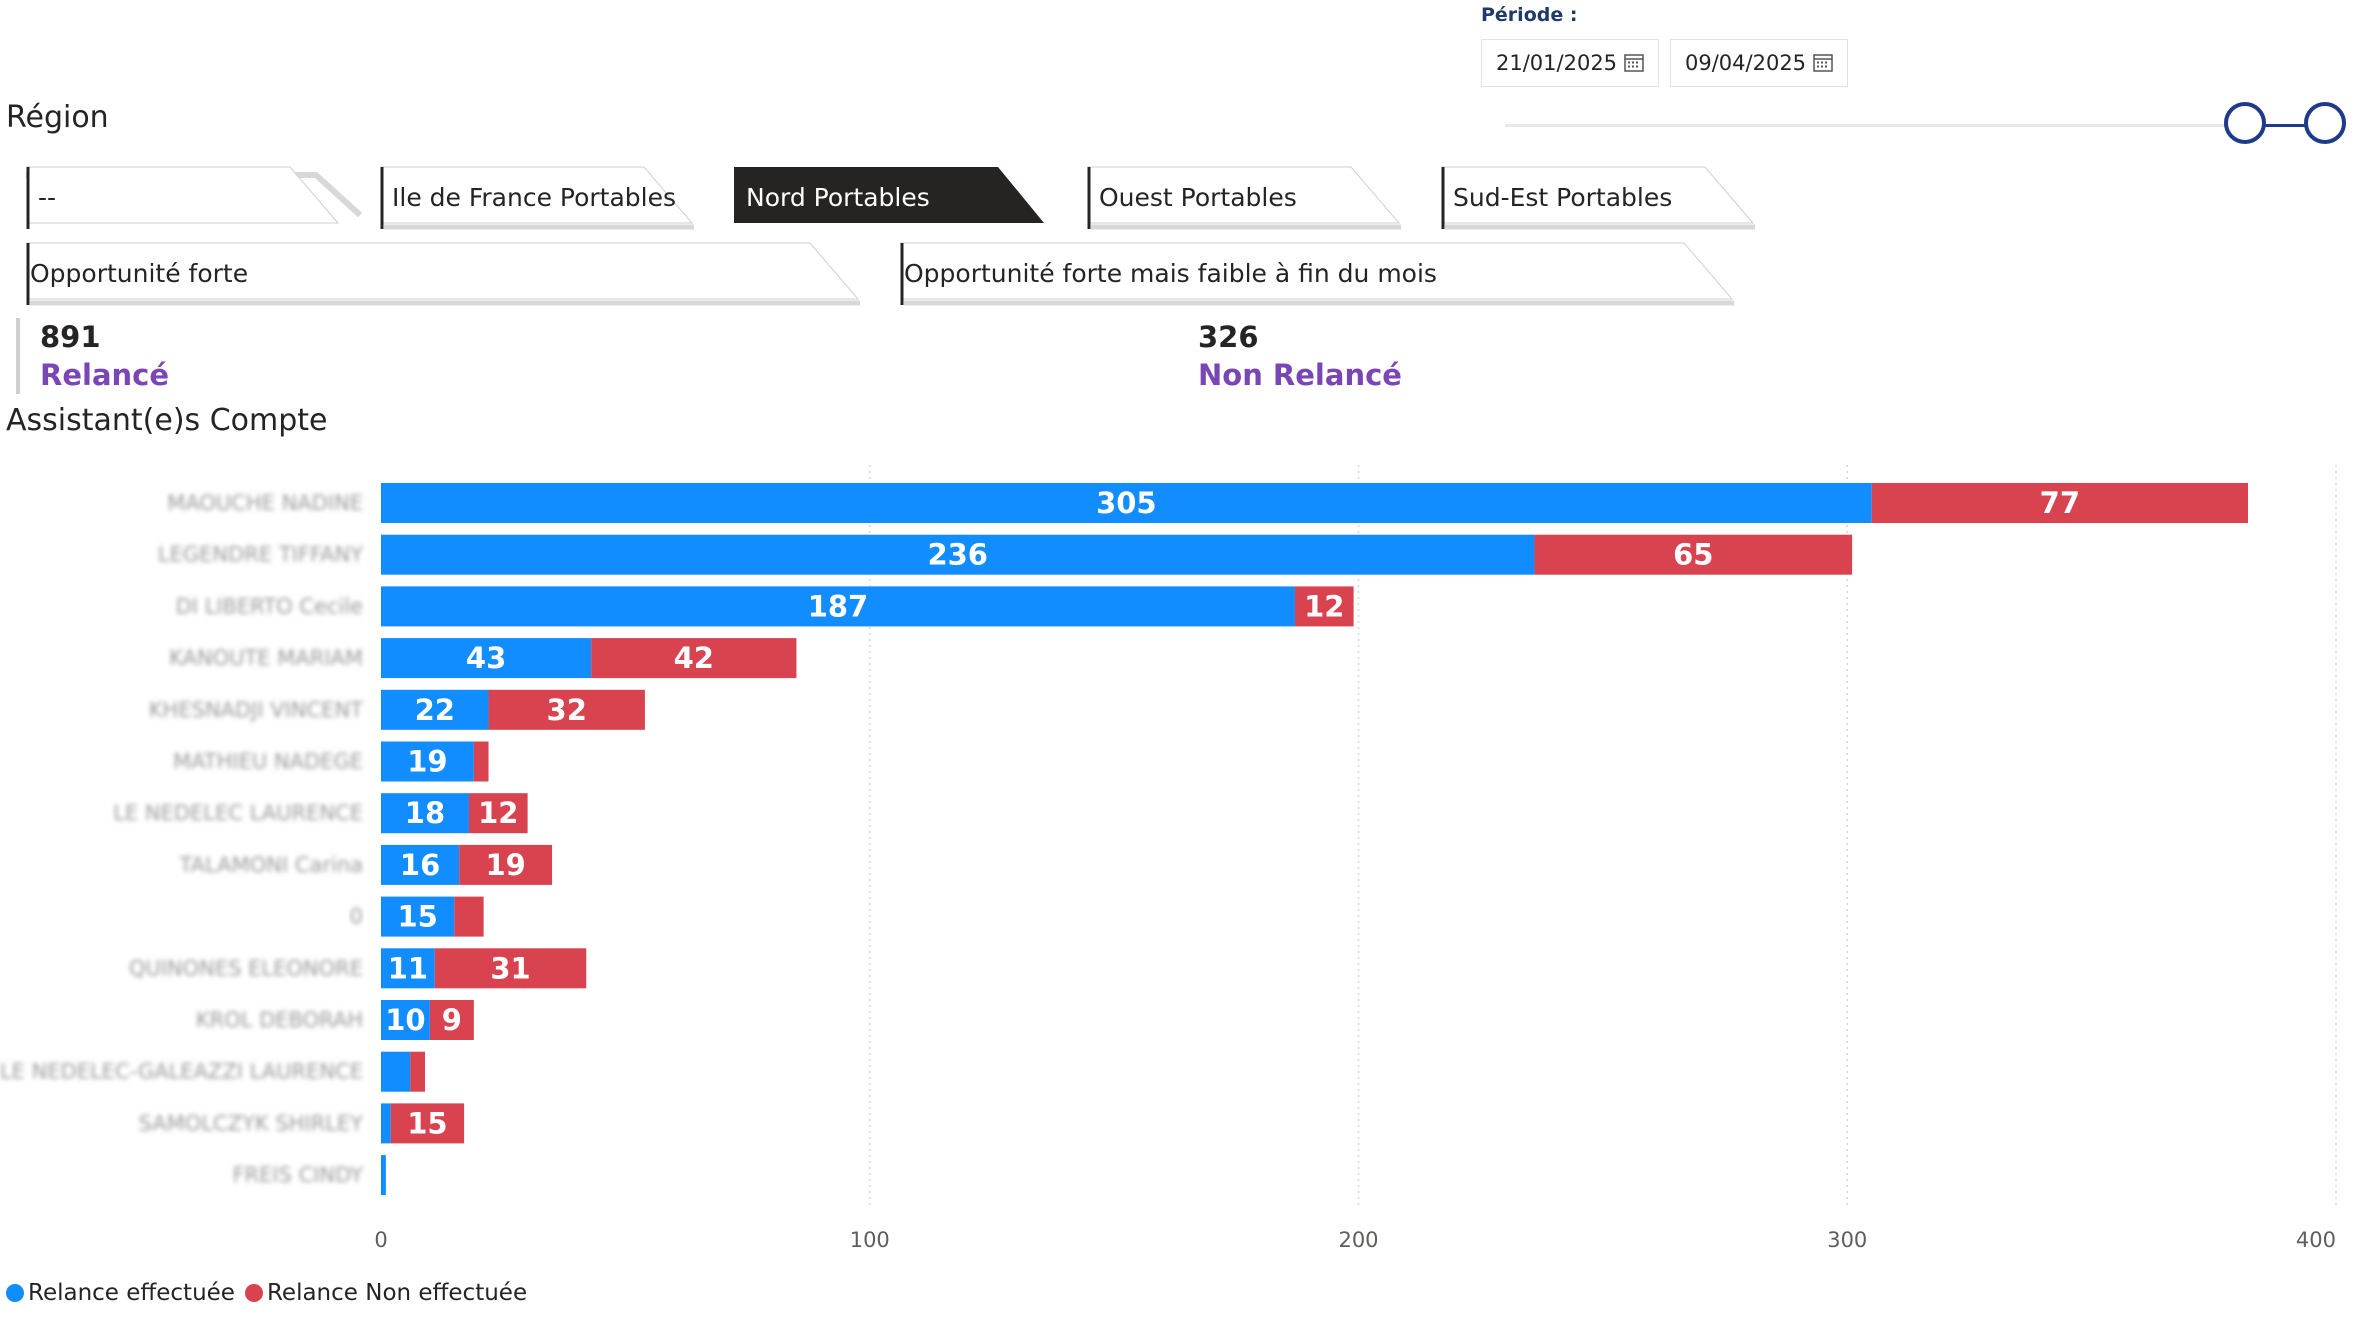 The width and height of the screenshot is (2359, 1322). Describe the element at coordinates (47, 197) in the screenshot. I see `chip-label: --` at that location.